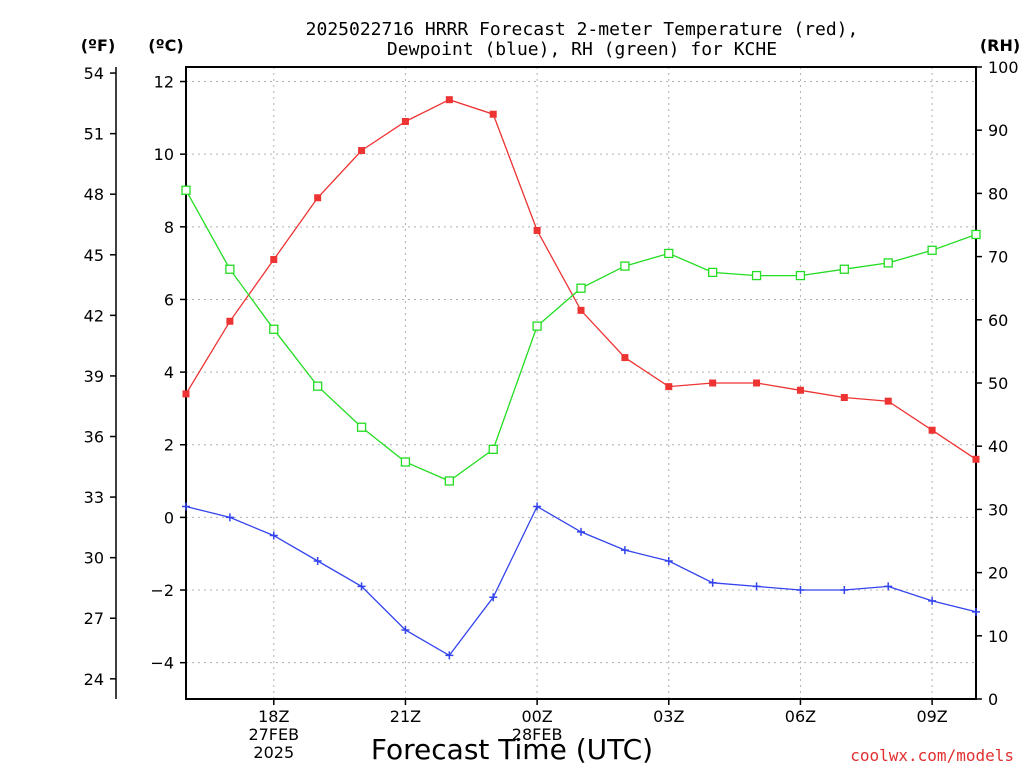 Image resolution: width=1024 pixels, height=768 pixels. Describe the element at coordinates (998, 509) in the screenshot. I see `rh-tick-label: 30` at that location.